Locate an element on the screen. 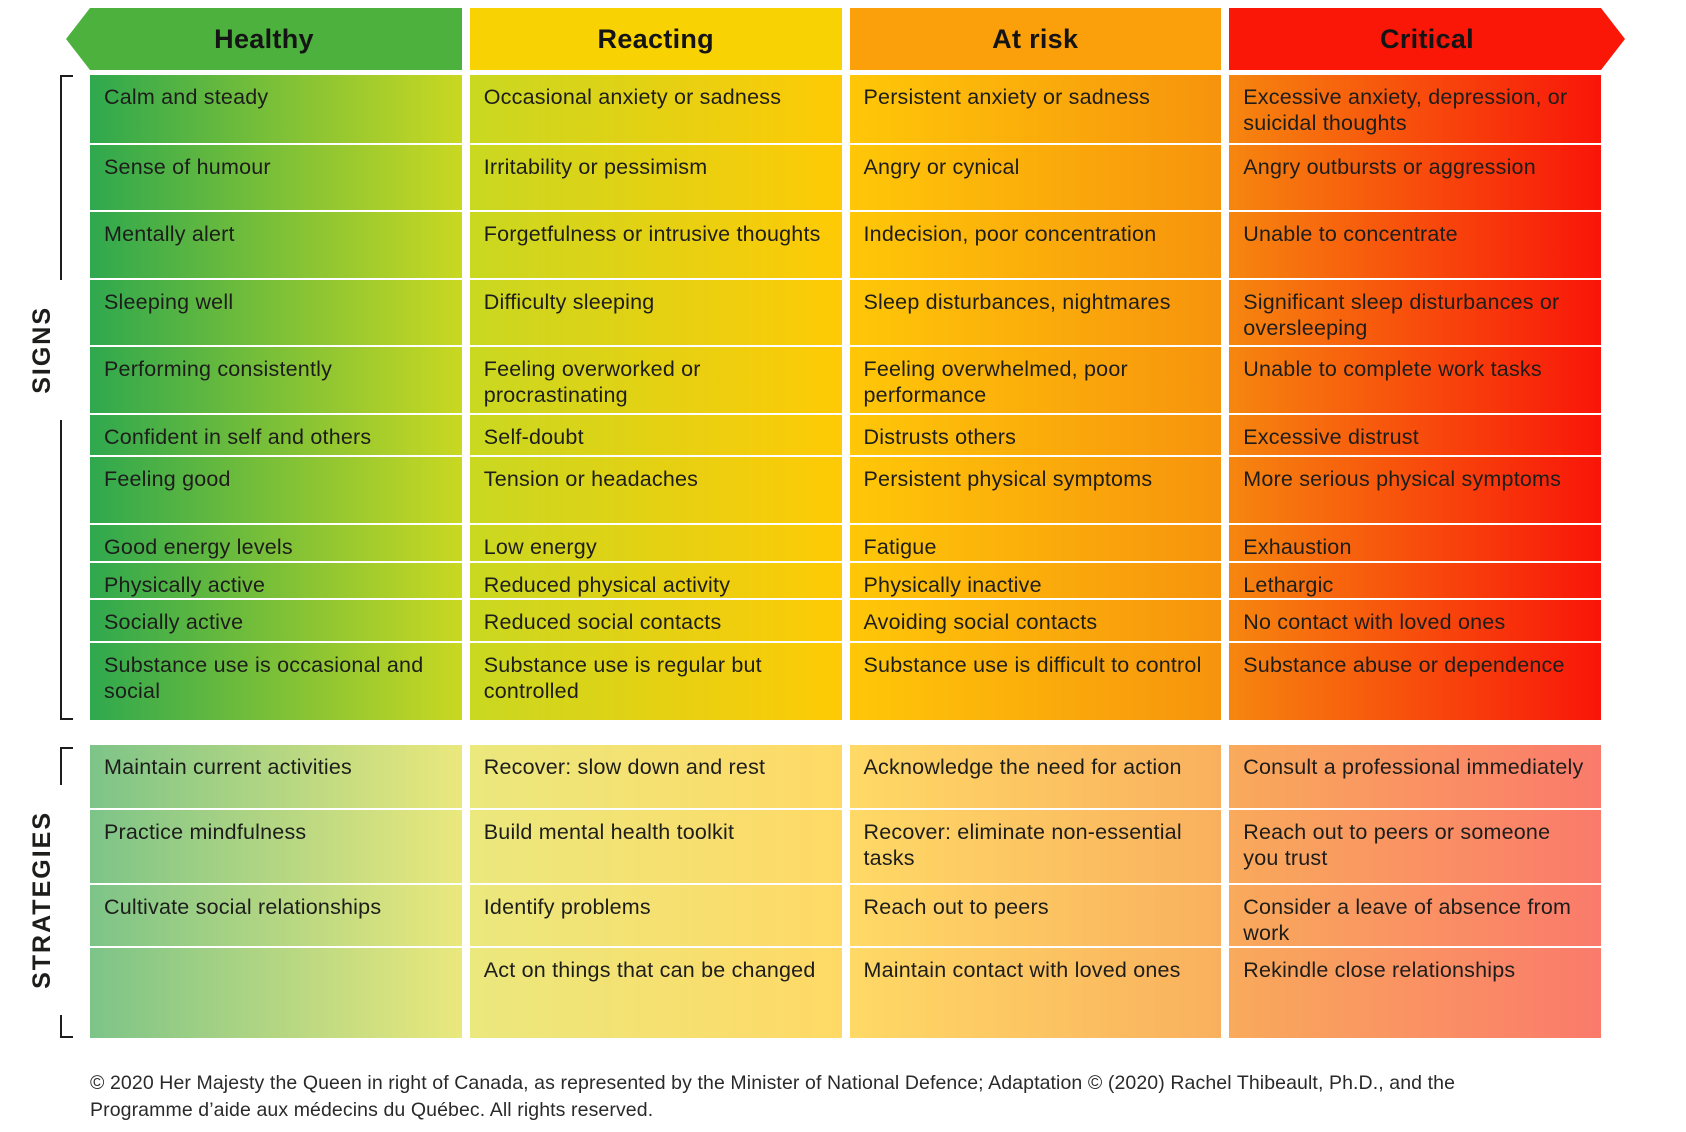  table-cell: Recover: eliminate non-essential tasks is located at coordinates (1035, 847).